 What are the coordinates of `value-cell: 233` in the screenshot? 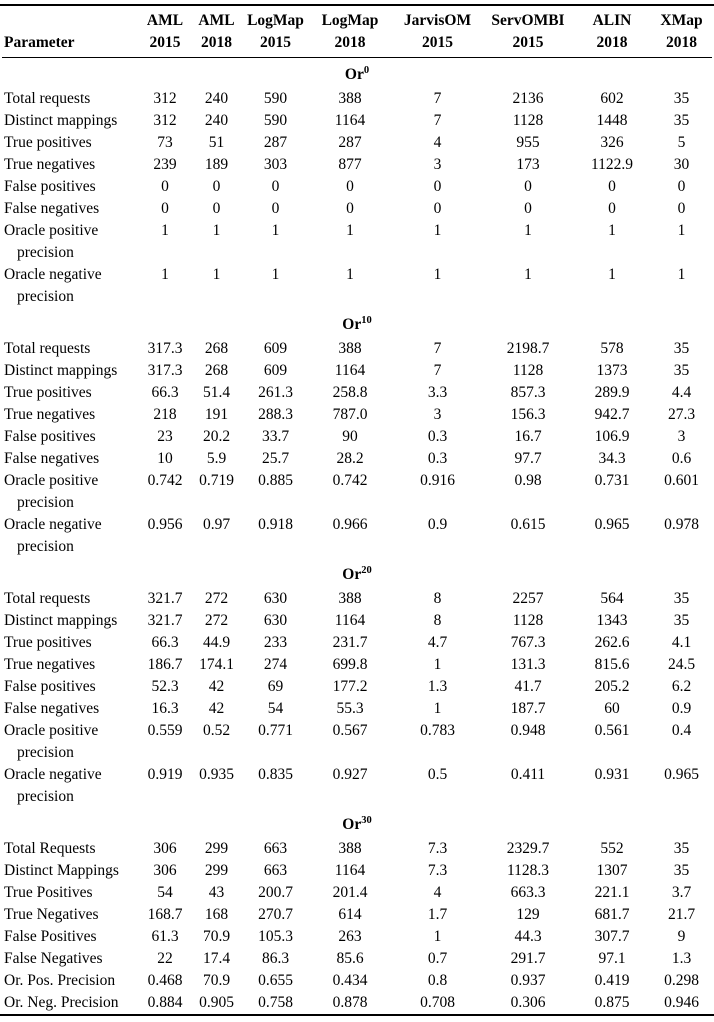 It's located at (275, 642).